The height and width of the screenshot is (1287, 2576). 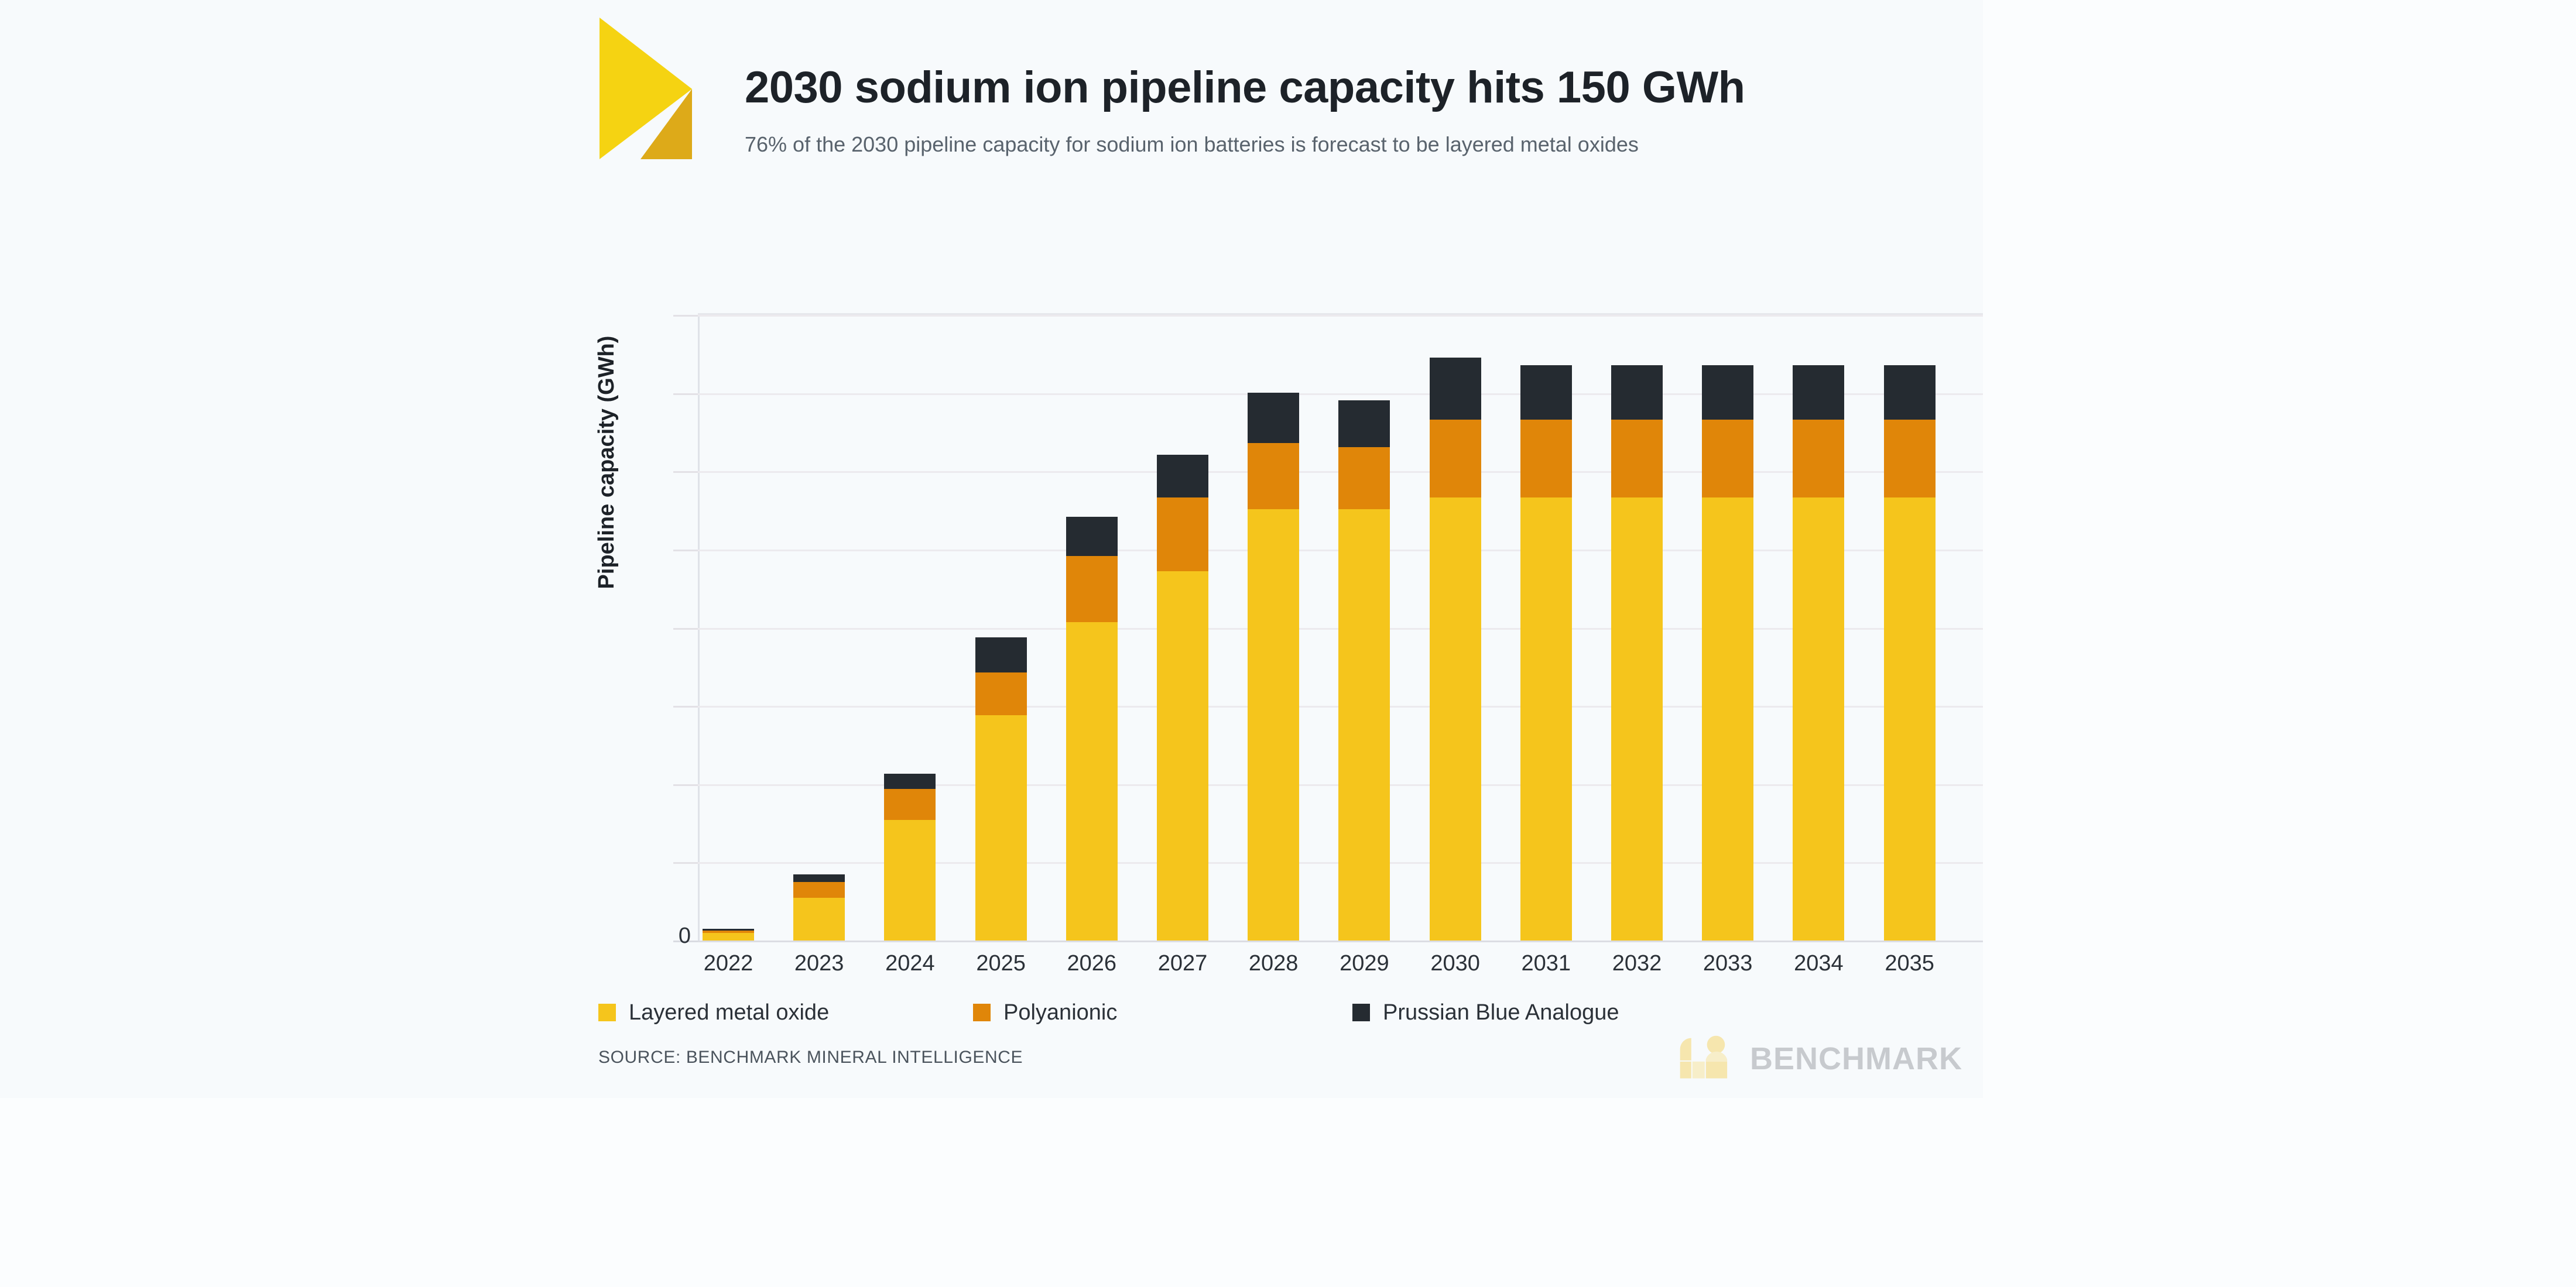 What do you see at coordinates (1704, 1057) in the screenshot?
I see `benchmark-people-mark-icon` at bounding box center [1704, 1057].